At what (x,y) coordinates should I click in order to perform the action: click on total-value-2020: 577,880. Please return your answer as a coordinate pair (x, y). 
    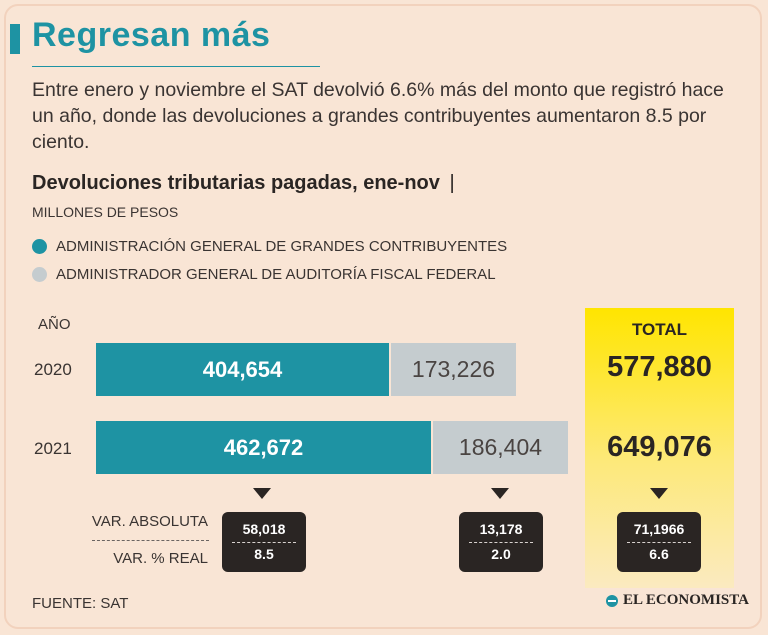
    Looking at the image, I should click on (659, 367).